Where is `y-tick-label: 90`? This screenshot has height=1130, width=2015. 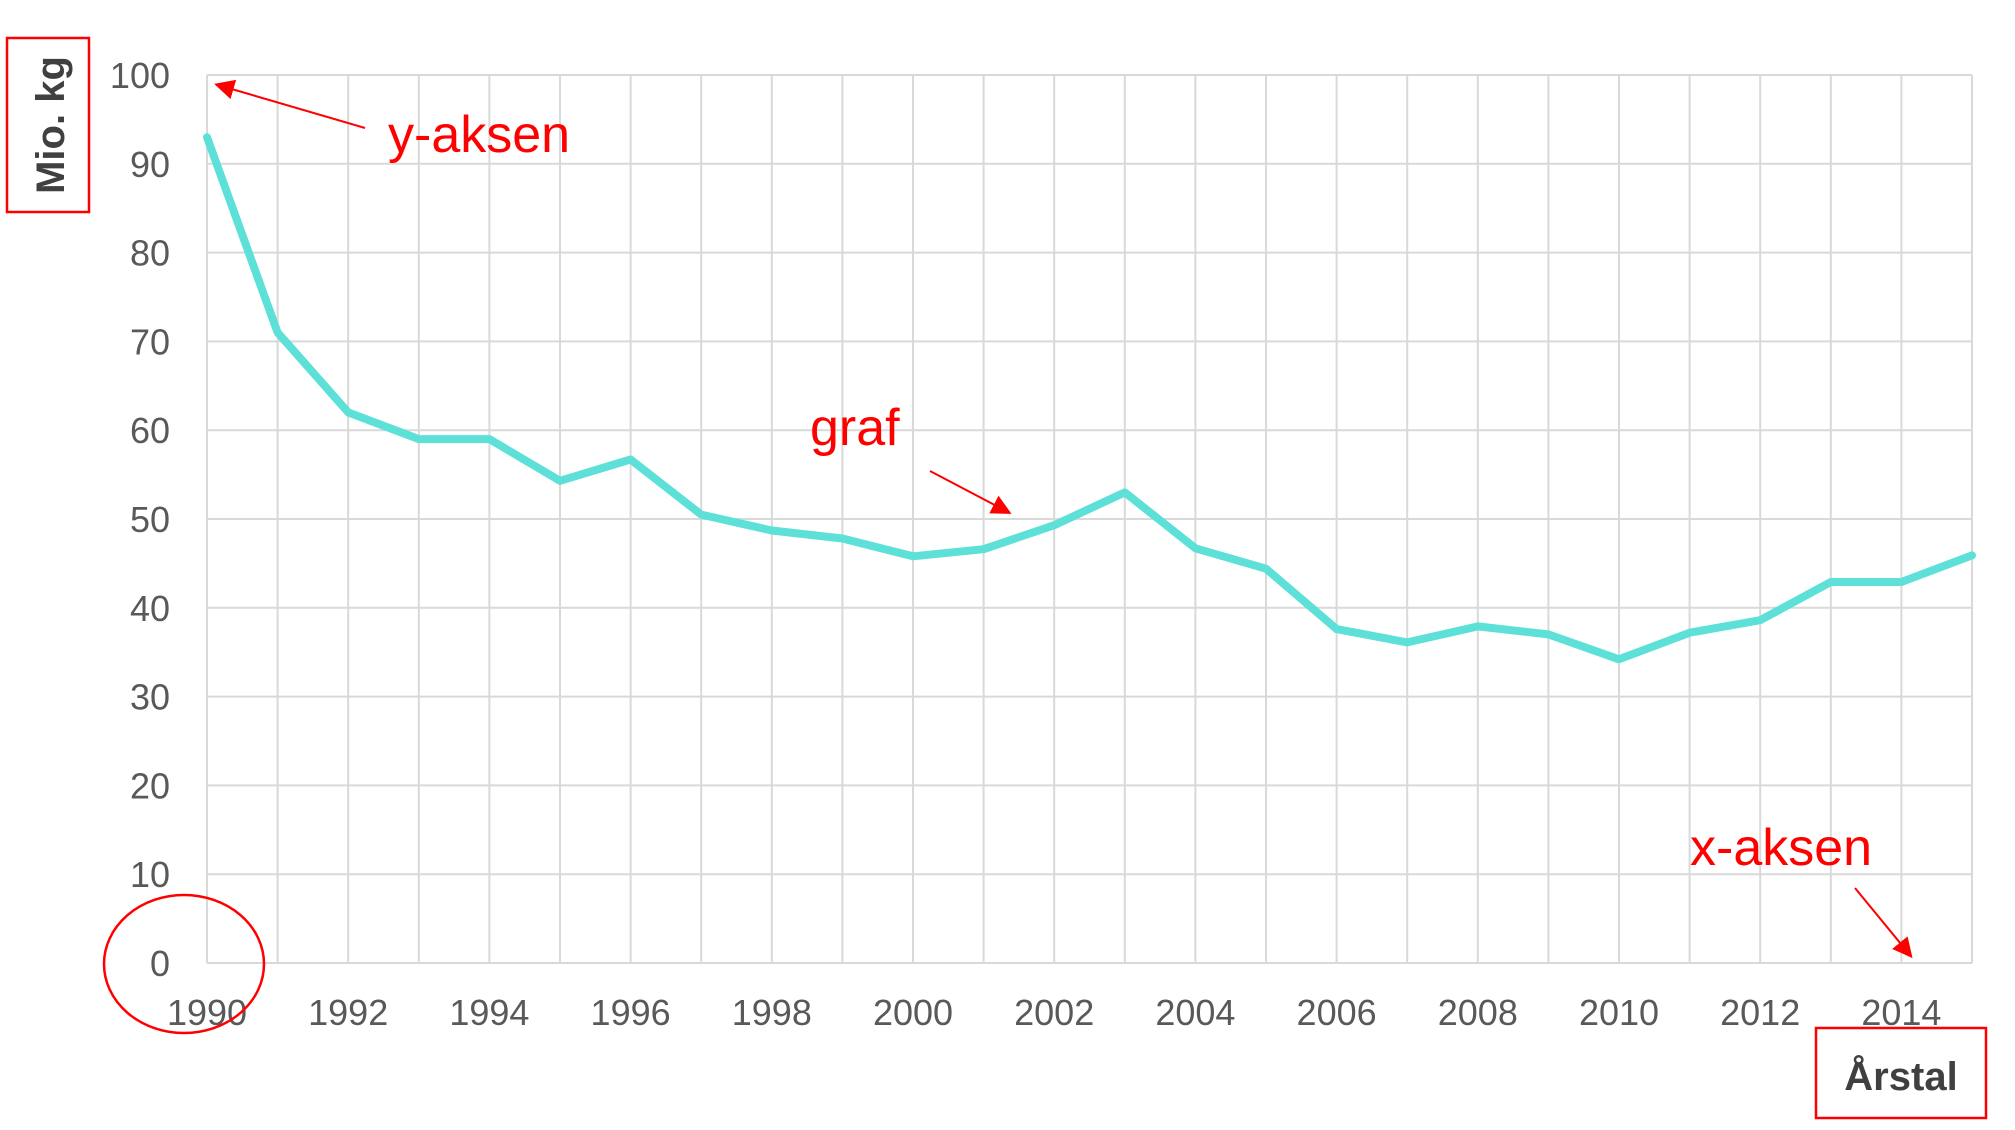
y-tick-label: 90 is located at coordinates (150, 164).